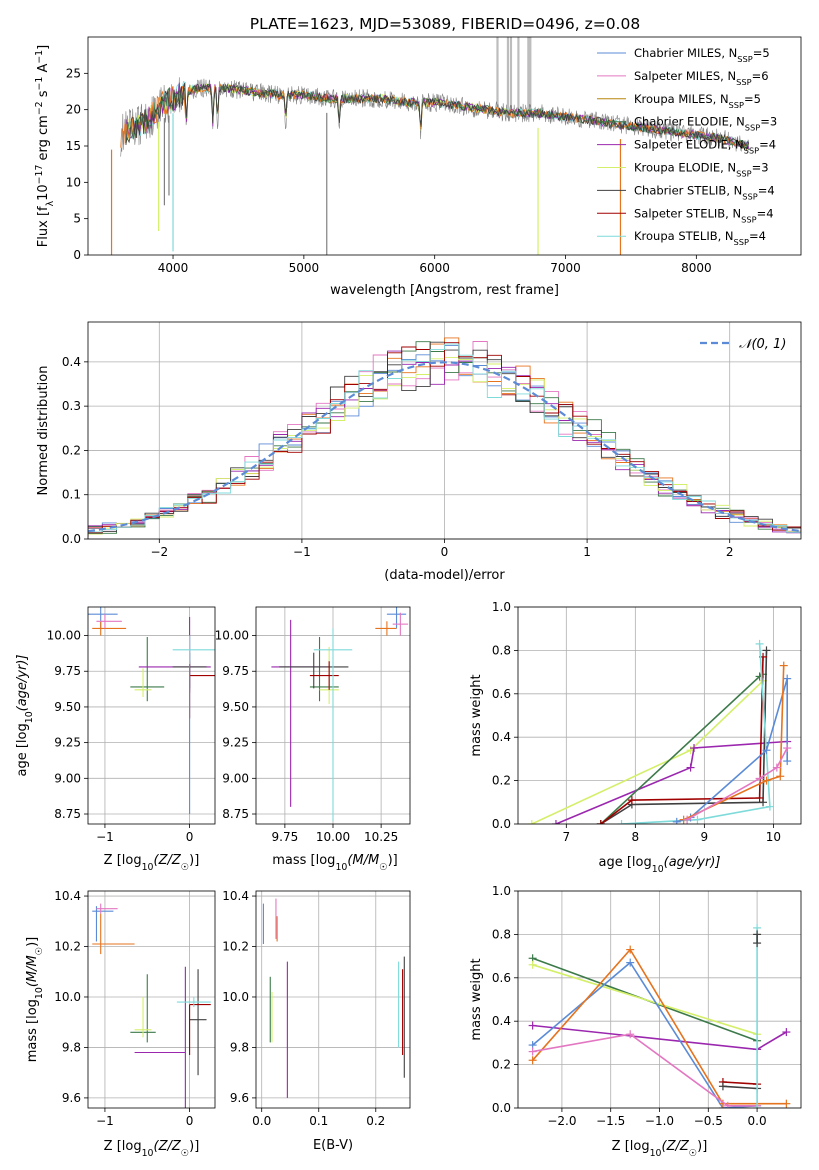 This screenshot has width=819, height=1170. What do you see at coordinates (476, 999) in the screenshot?
I see `y-axis-label: mass weight` at bounding box center [476, 999].